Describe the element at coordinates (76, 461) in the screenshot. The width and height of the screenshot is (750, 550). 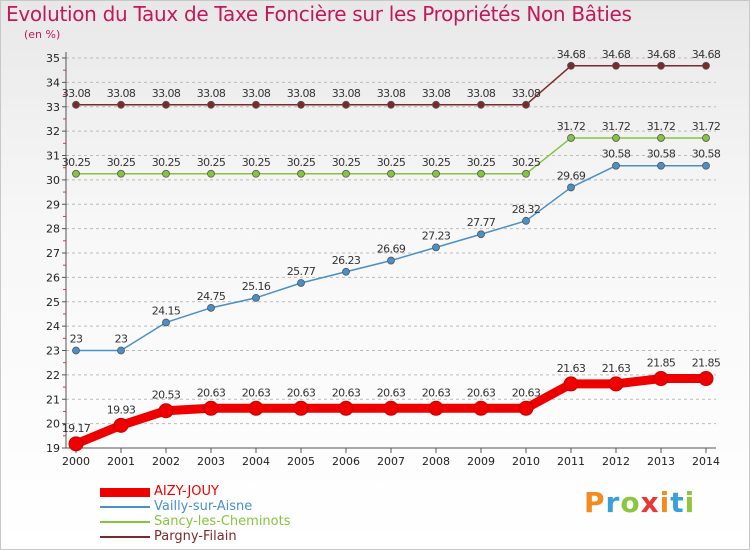
I see `x-tick-label: 2000` at that location.